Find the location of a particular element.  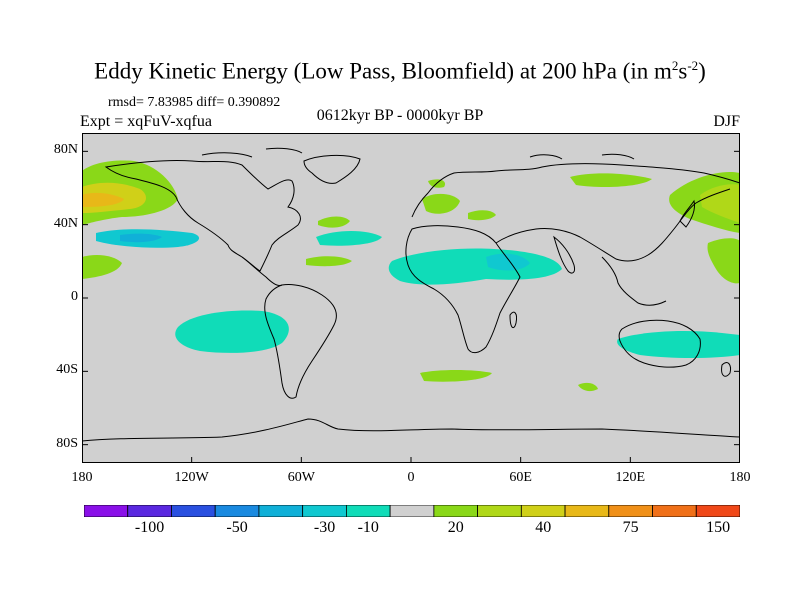

region-north-atlantic-positive is located at coordinates (334, 222).